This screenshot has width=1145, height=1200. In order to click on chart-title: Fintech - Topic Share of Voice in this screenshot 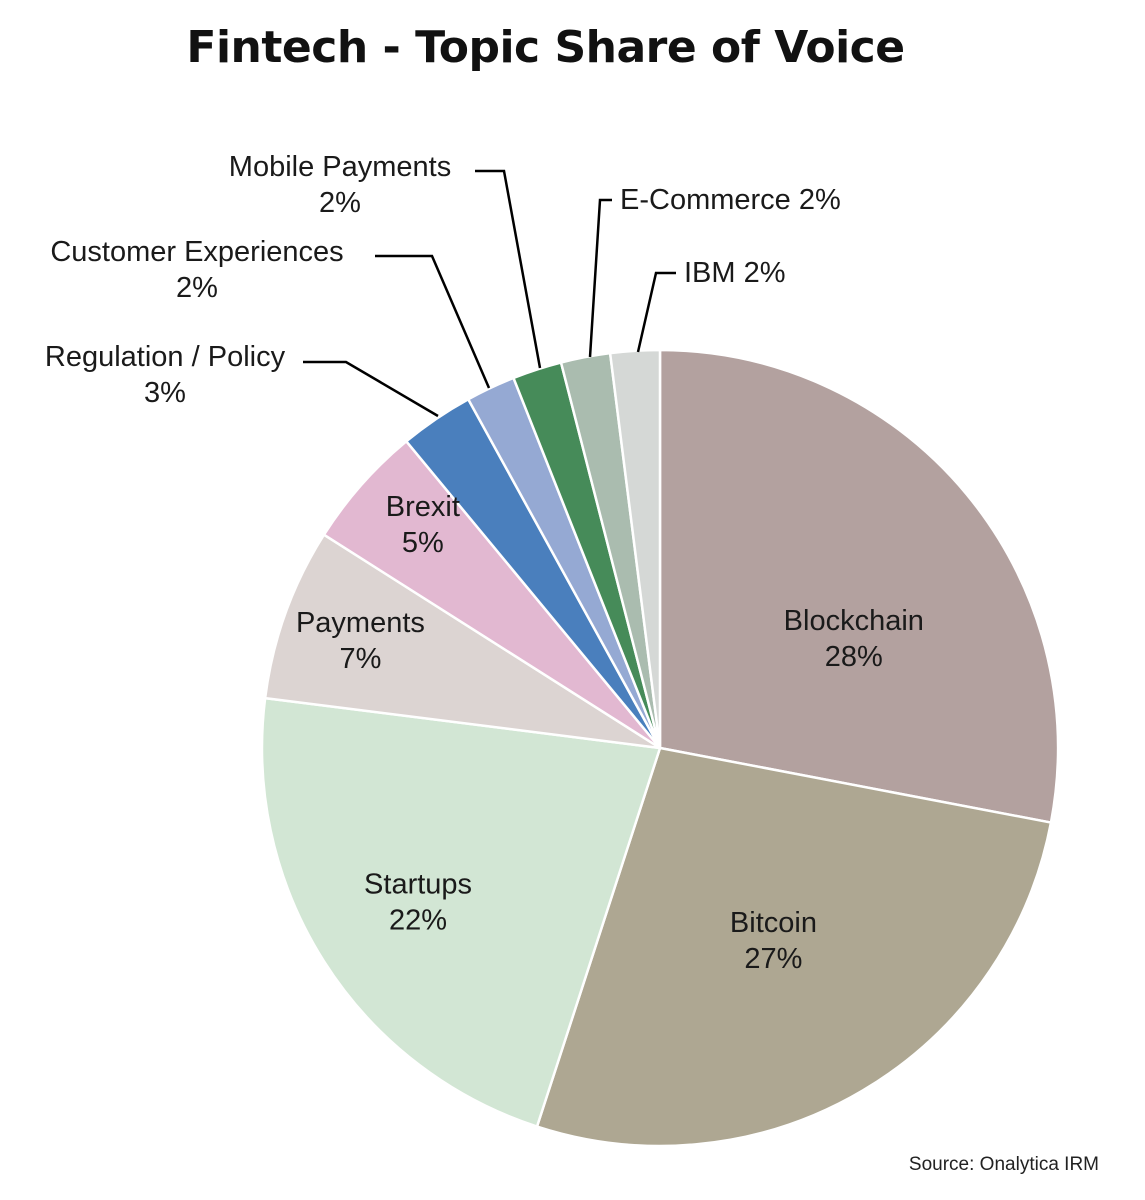, I will do `click(545, 47)`.